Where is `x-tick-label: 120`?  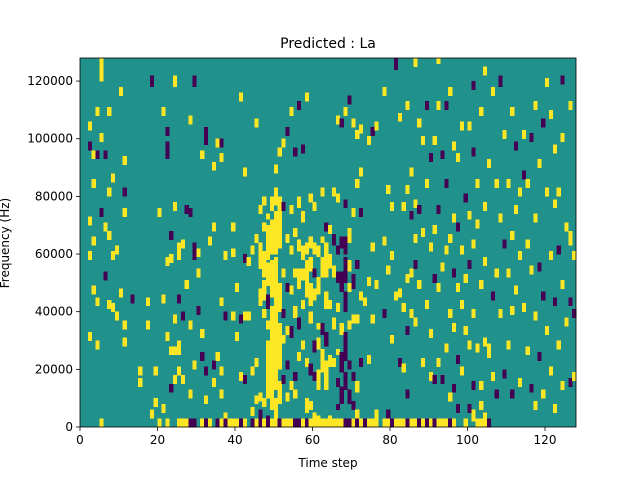
x-tick-label: 120 is located at coordinates (545, 440).